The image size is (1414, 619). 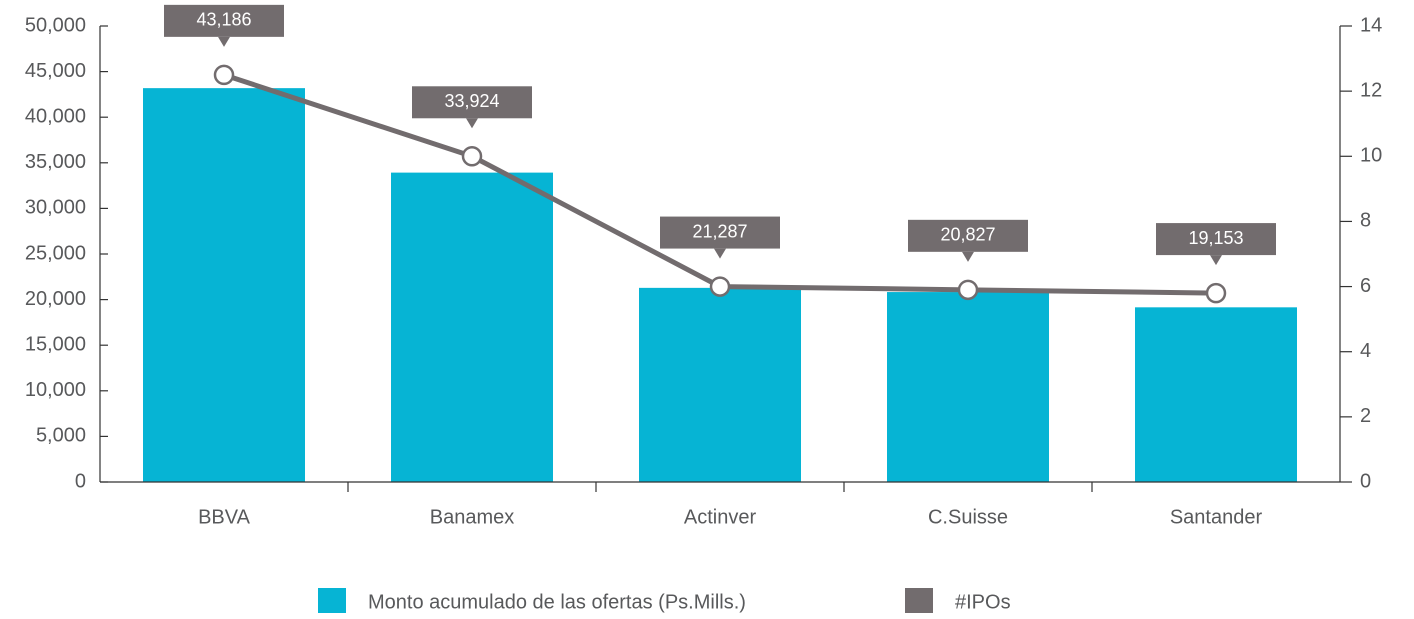 What do you see at coordinates (55, 25) in the screenshot?
I see `y-tick-label: 50,000` at bounding box center [55, 25].